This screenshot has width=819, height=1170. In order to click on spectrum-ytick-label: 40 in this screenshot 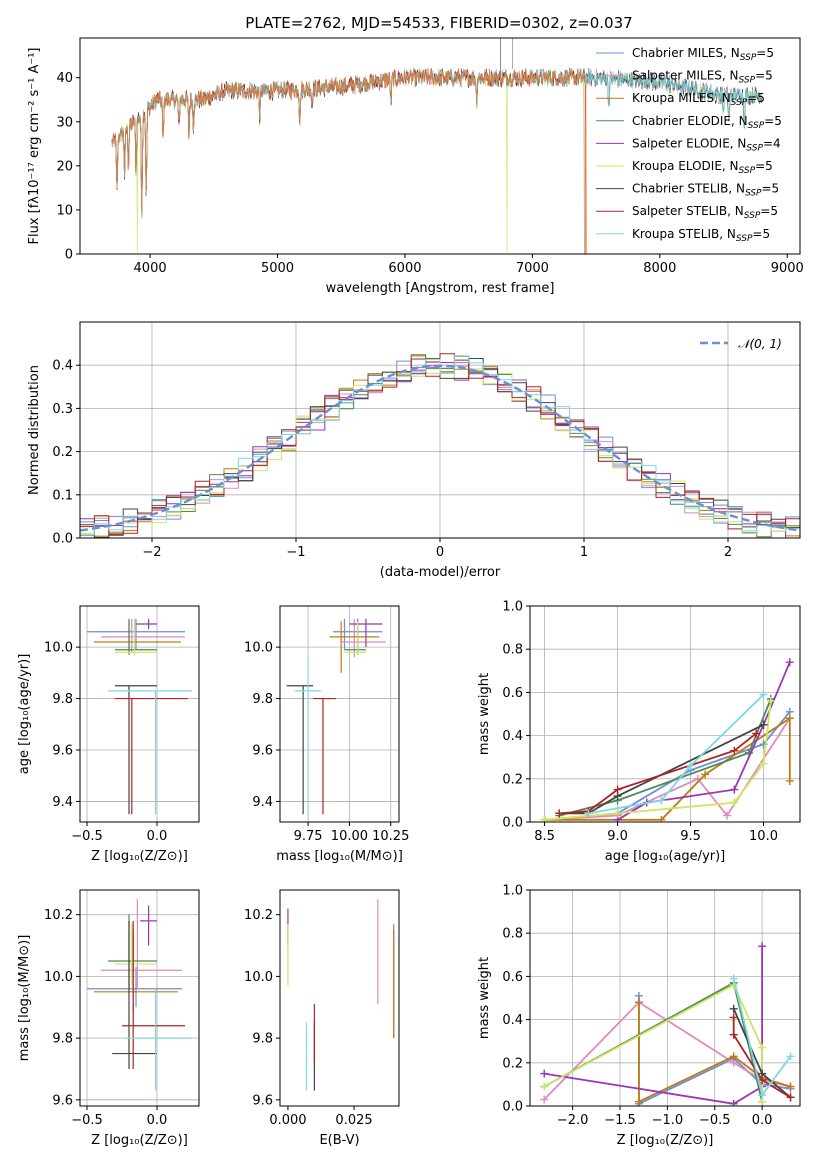, I will do `click(64, 78)`.